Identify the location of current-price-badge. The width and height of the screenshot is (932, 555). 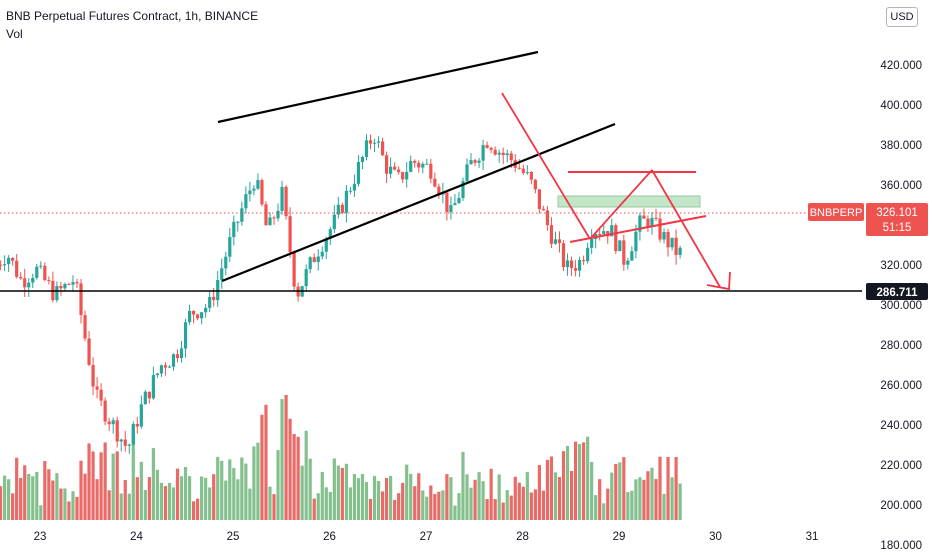
(897, 219).